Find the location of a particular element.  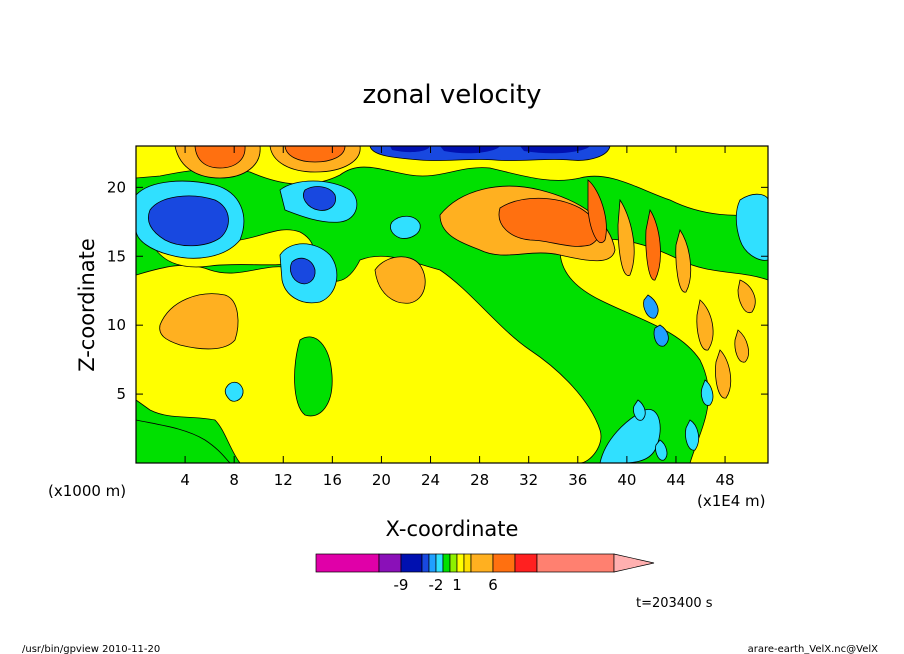

region-cyan-bottom-right is located at coordinates (630, 436).